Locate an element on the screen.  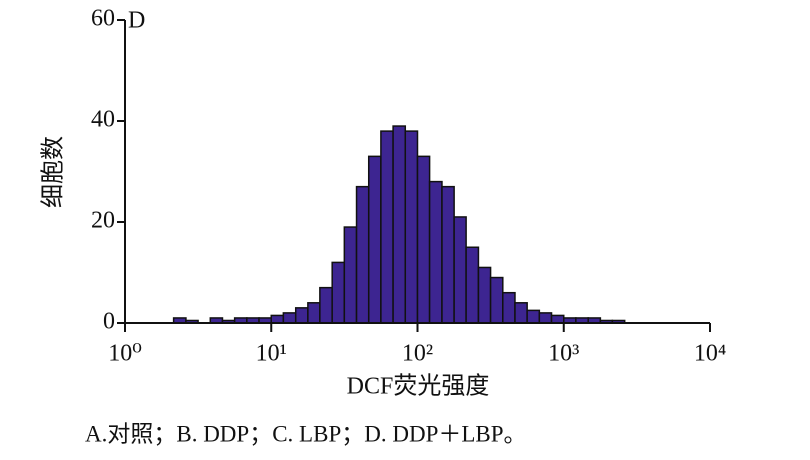
x-tick-label: 10⁴ is located at coordinates (710, 354).